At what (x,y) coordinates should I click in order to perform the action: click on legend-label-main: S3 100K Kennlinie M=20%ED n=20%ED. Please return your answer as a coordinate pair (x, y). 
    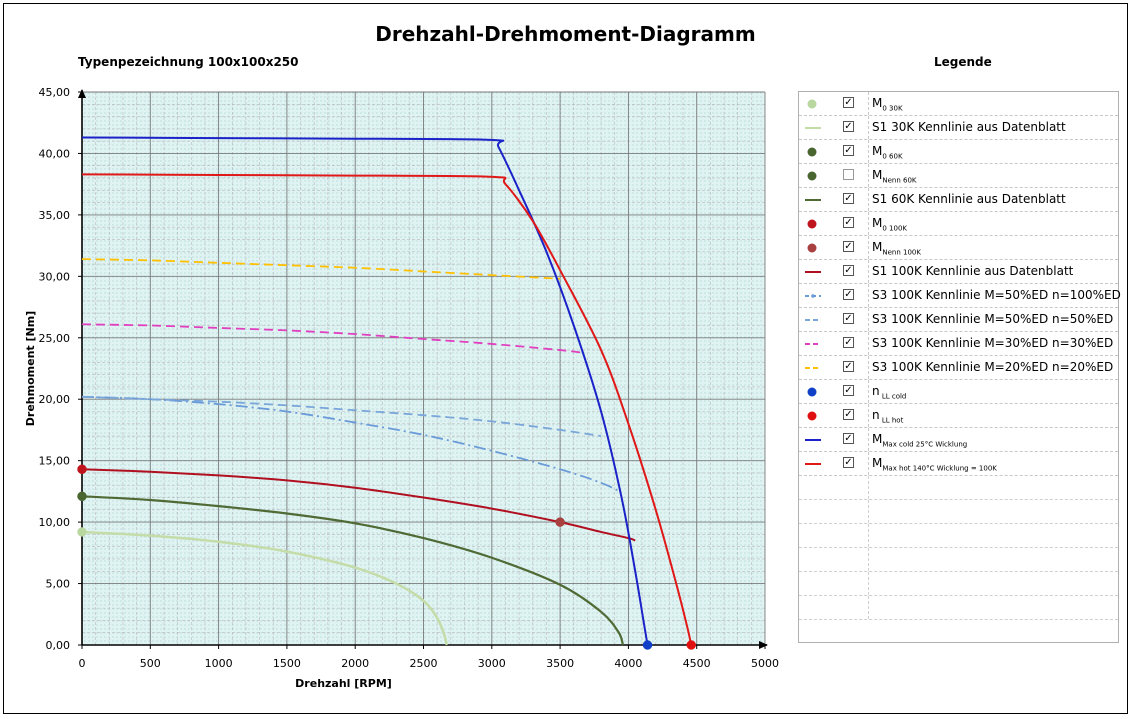
    Looking at the image, I should click on (993, 367).